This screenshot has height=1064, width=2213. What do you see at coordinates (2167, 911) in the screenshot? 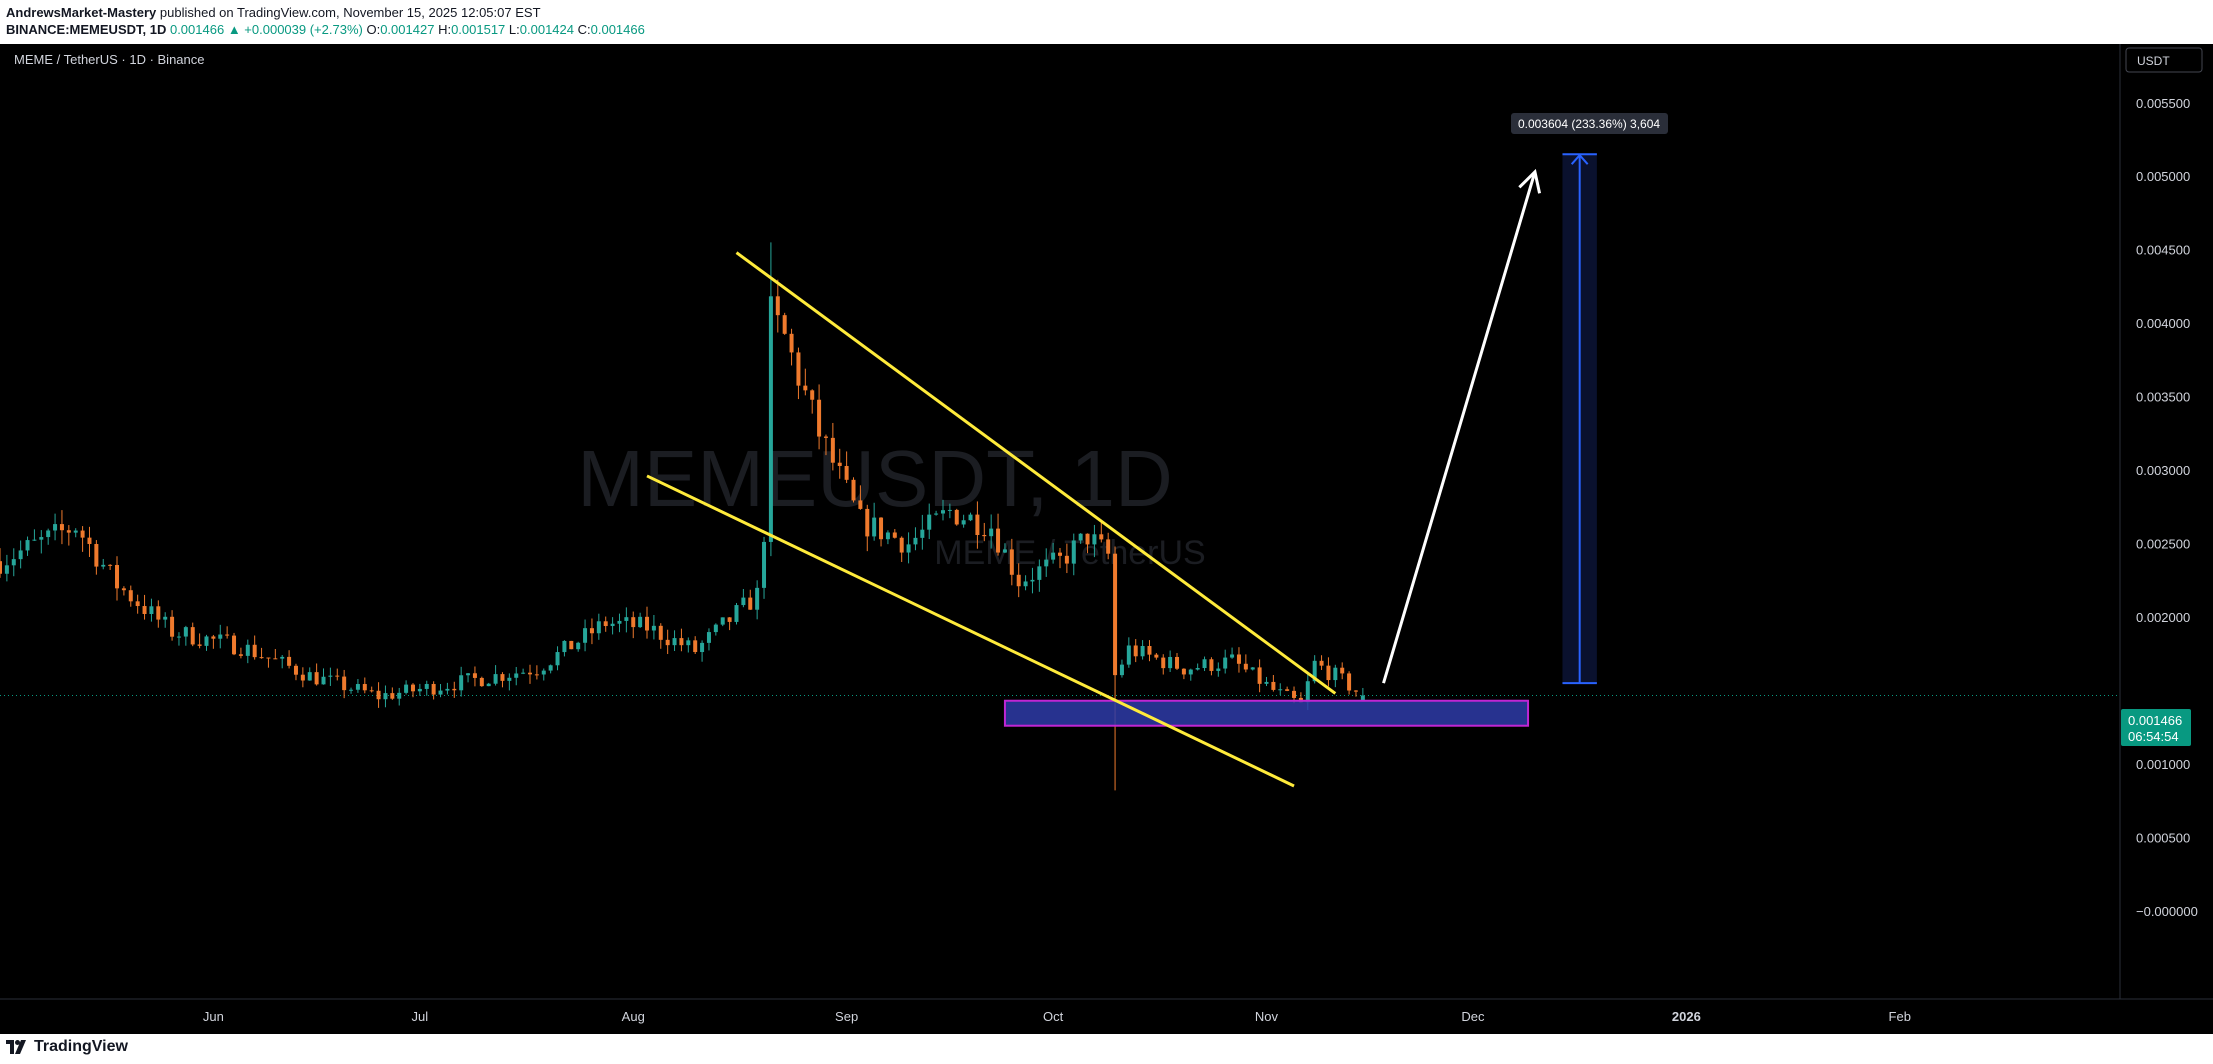
I see `price-tick-label: −0.000000` at bounding box center [2167, 911].